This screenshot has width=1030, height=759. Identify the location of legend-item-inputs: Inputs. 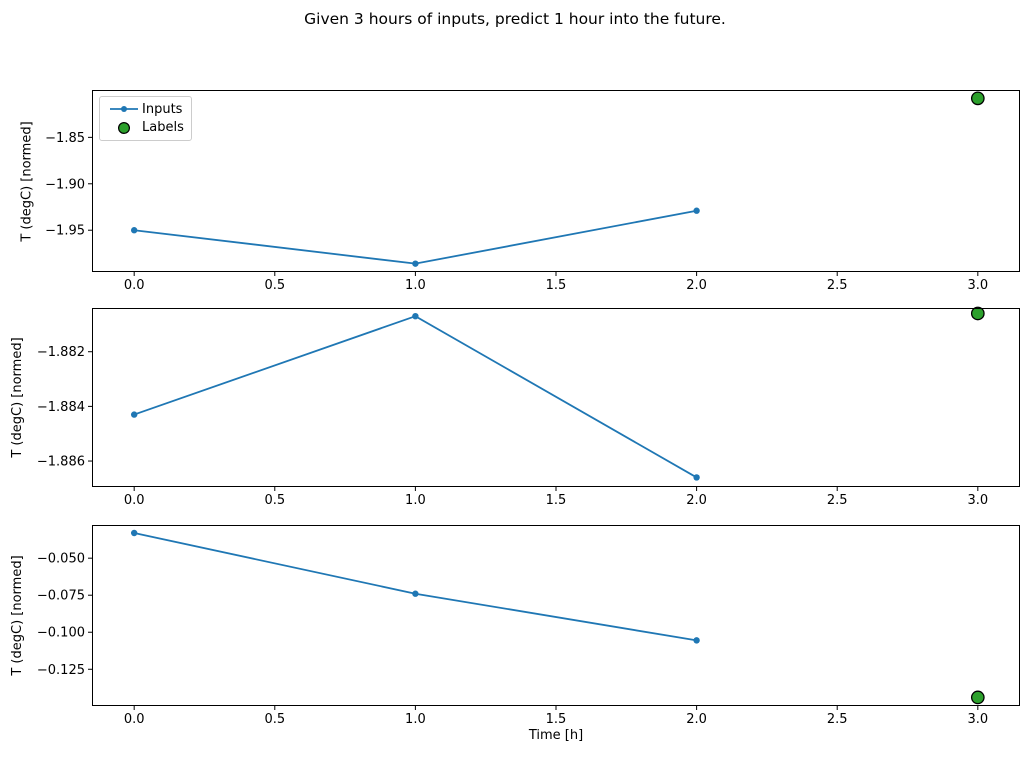
(145, 109).